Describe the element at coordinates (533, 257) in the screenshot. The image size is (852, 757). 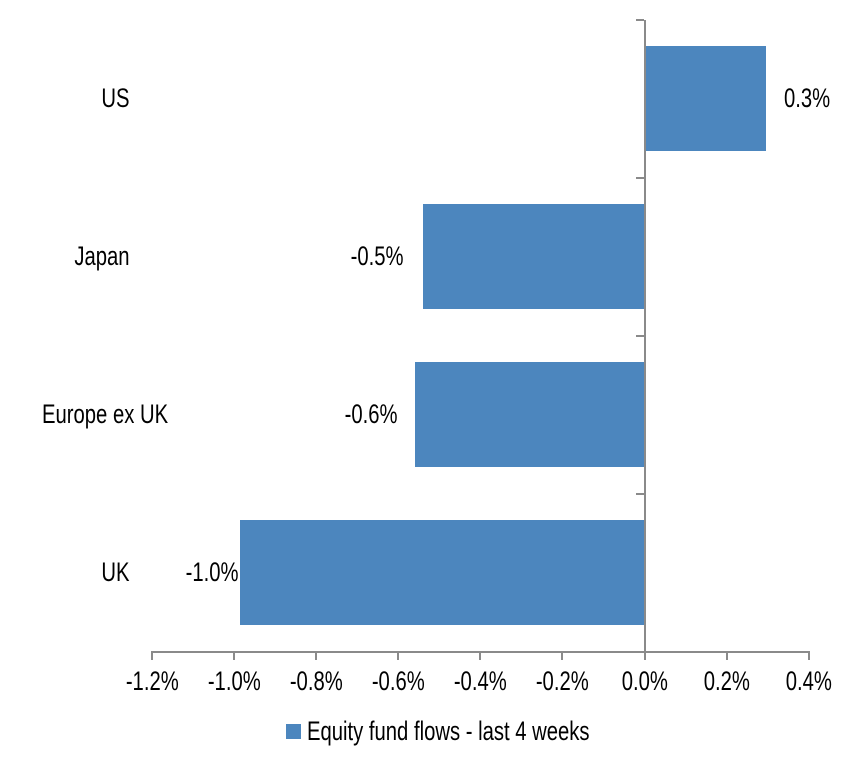
I see `bar-japan` at that location.